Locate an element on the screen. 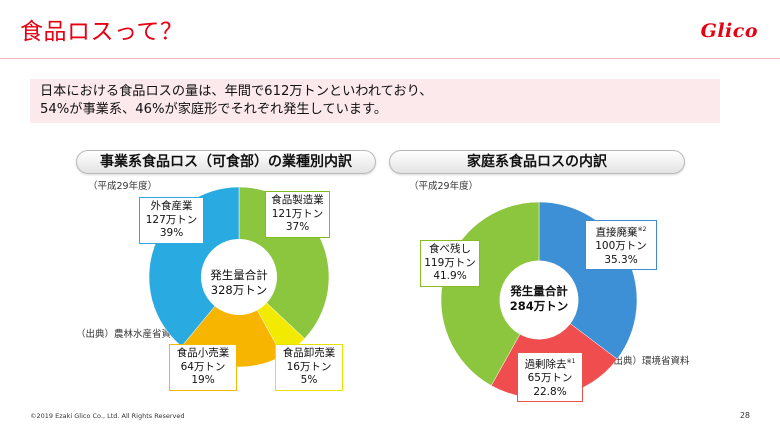 The height and width of the screenshot is (439, 780). summary-line-1: 日本における食品ロスの量は、年間で612万トンといわれており、 is located at coordinates (236, 91).